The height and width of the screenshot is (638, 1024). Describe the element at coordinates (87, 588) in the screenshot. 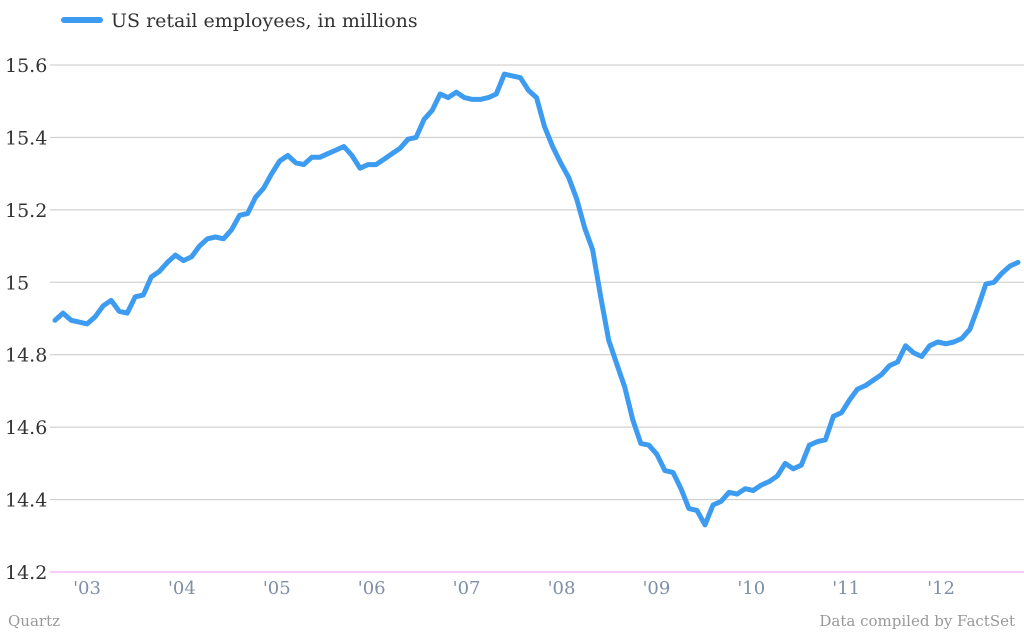

I see `x-tick-label: '03` at that location.